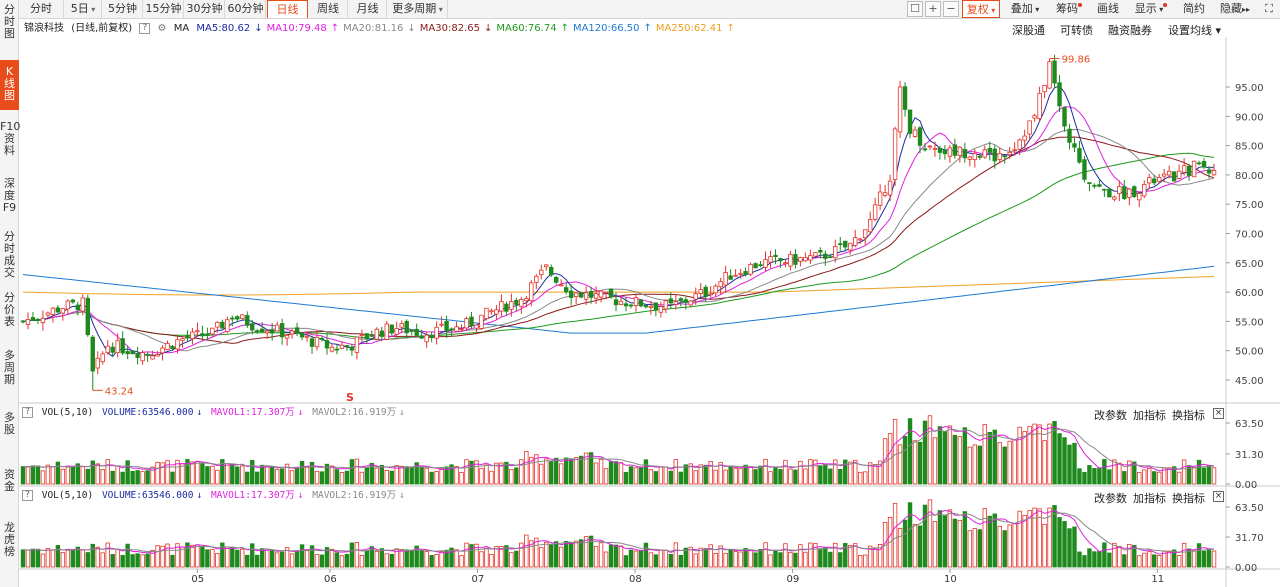 The width and height of the screenshot is (1280, 587). Describe the element at coordinates (1149, 498) in the screenshot. I see `vol2-add-indicator-button: 加指标` at that location.